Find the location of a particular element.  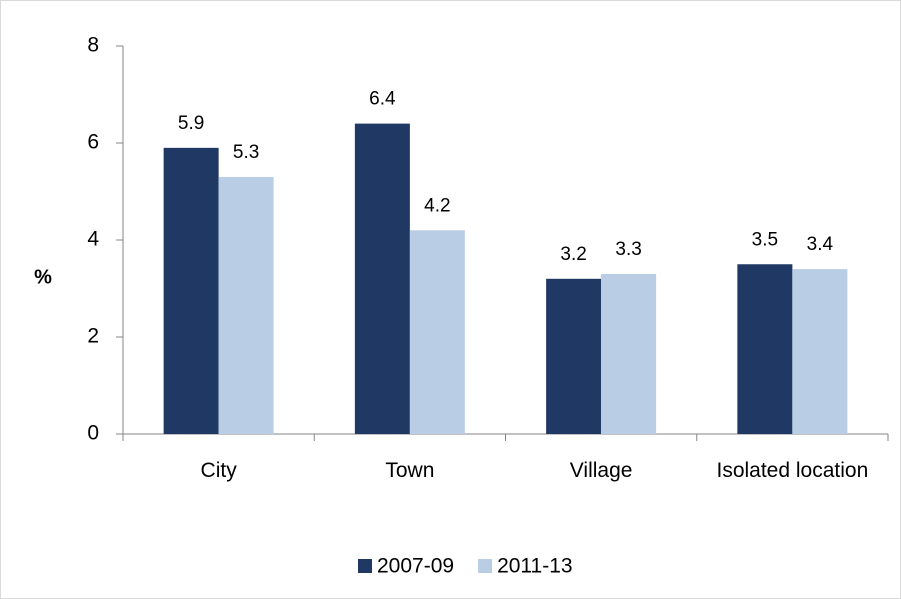

data-label: 3.4 is located at coordinates (820, 244).